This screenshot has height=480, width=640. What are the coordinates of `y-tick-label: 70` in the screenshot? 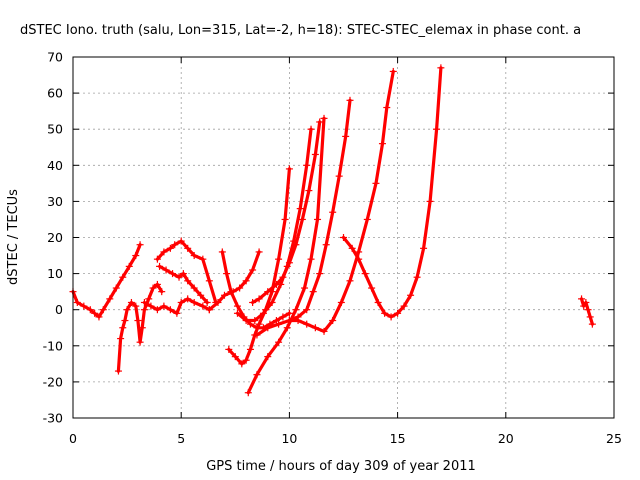 It's located at (55, 57).